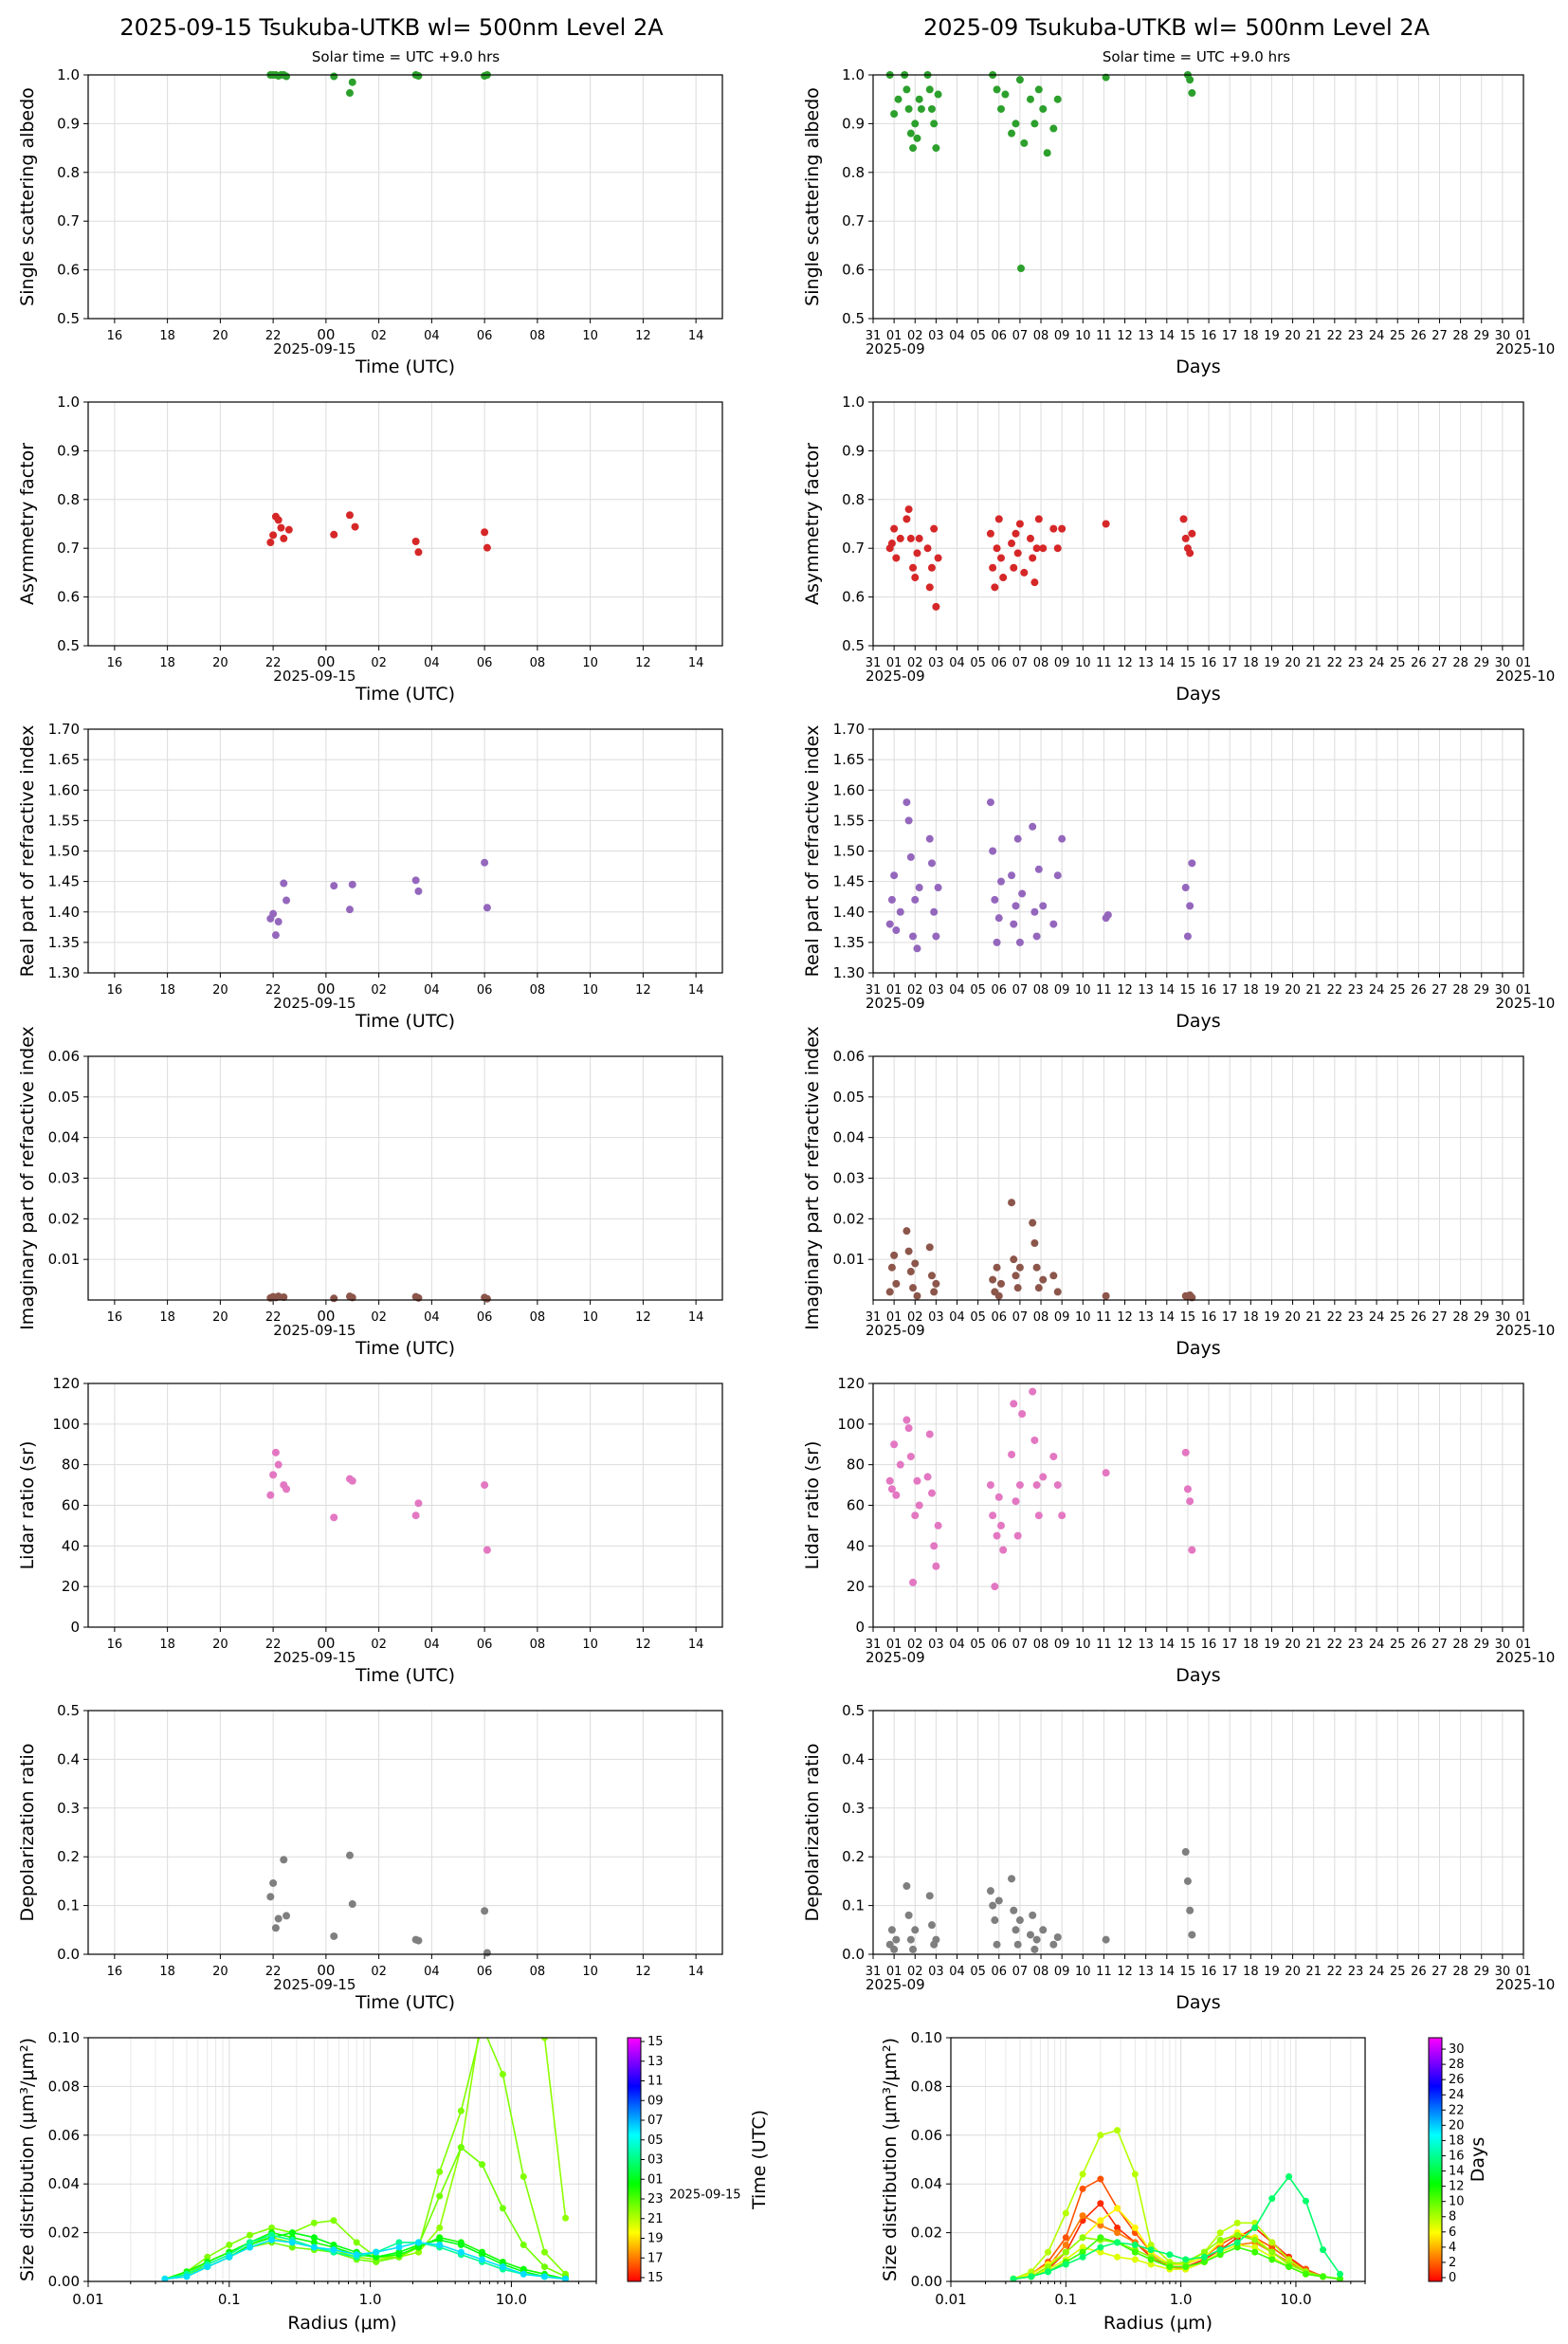 This screenshot has width=1568, height=2344. I want to click on x-end-label: 2025-10, so click(1526, 348).